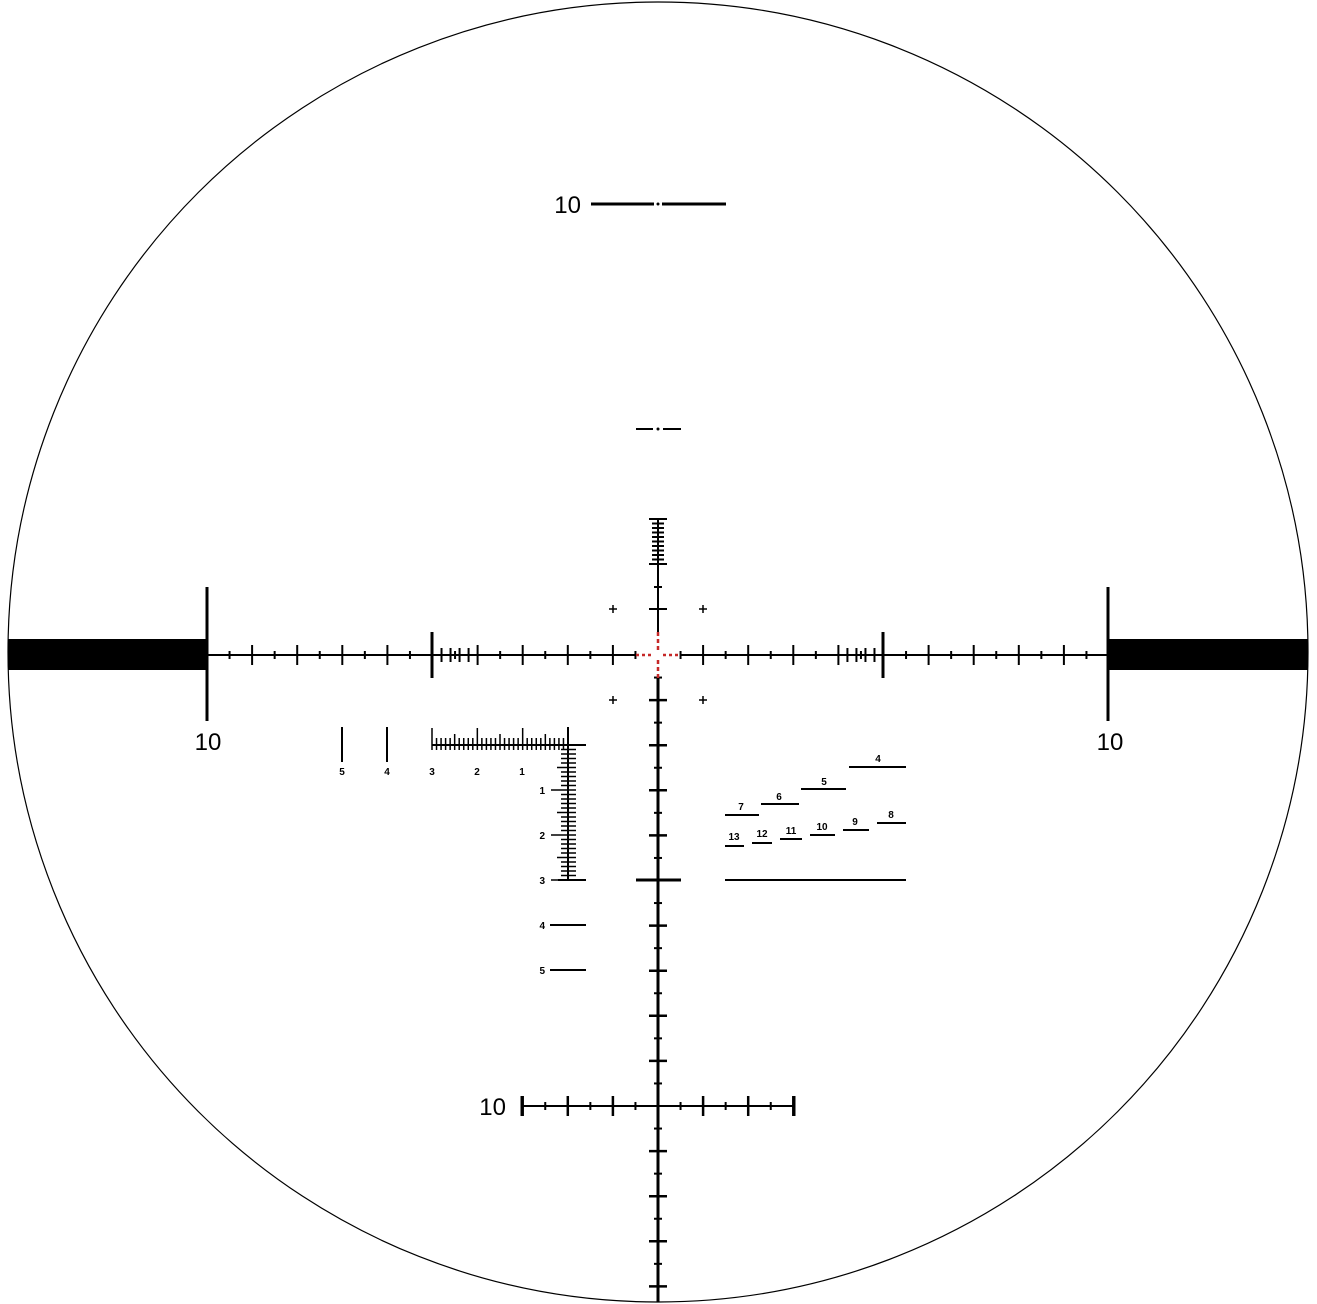 Image resolution: width=1317 pixels, height=1304 pixels. What do you see at coordinates (658, 429) in the screenshot?
I see `mid-holdover-dot` at bounding box center [658, 429].